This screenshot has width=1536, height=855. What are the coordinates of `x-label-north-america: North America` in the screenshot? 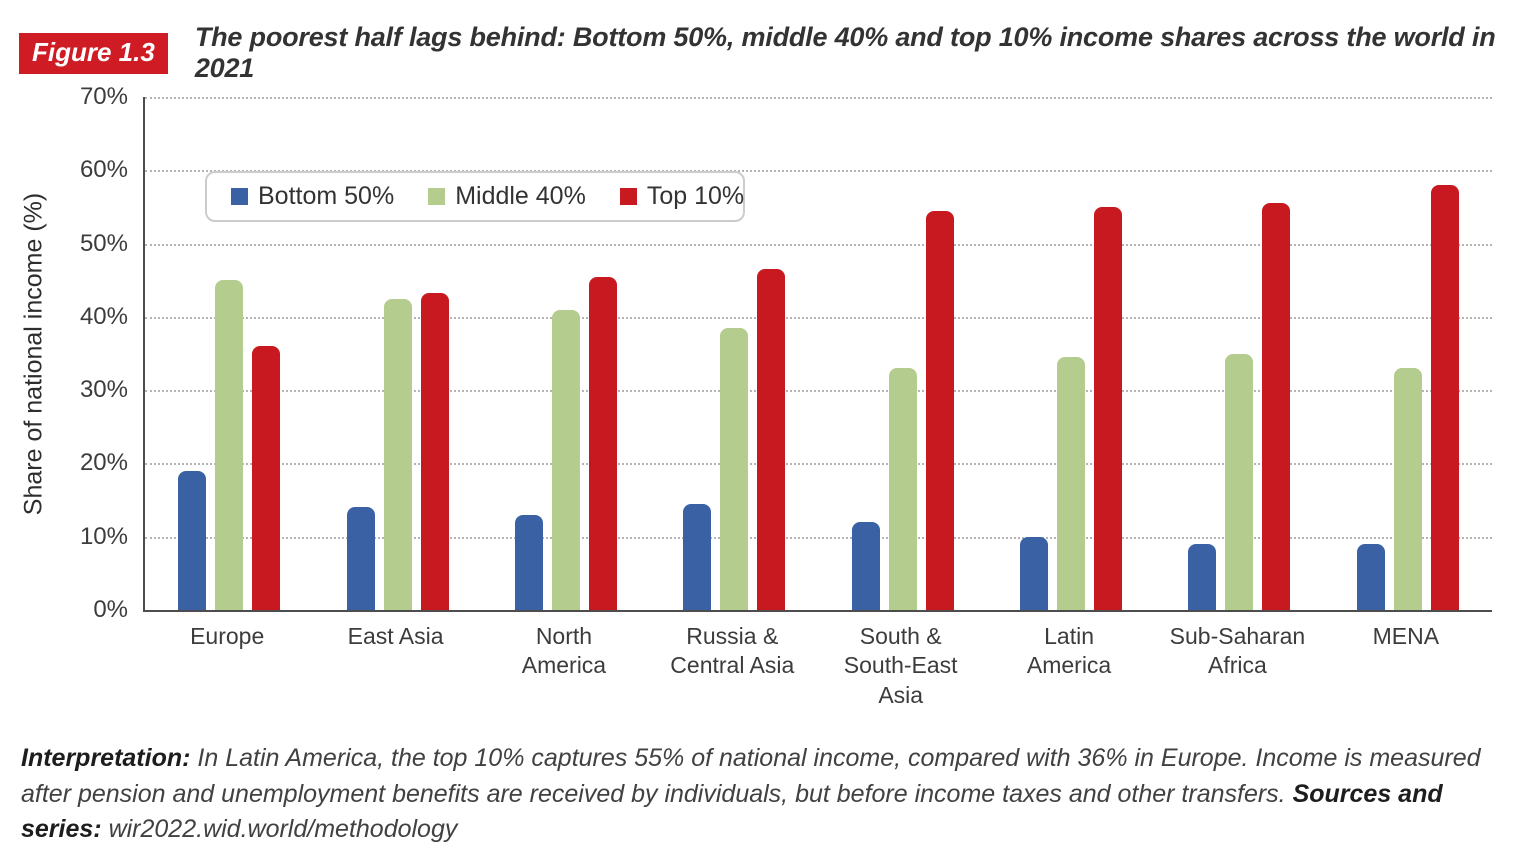 It's located at (564, 651).